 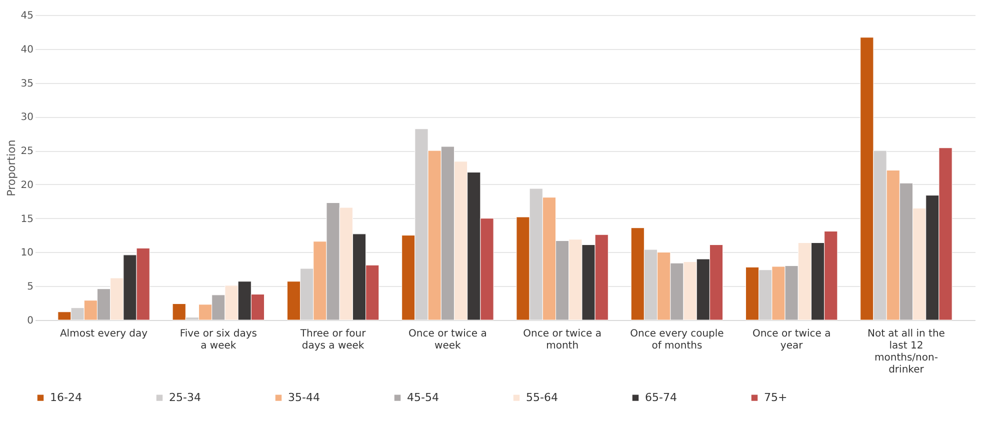 I want to click on y-tick-label: 35, so click(x=27, y=84).